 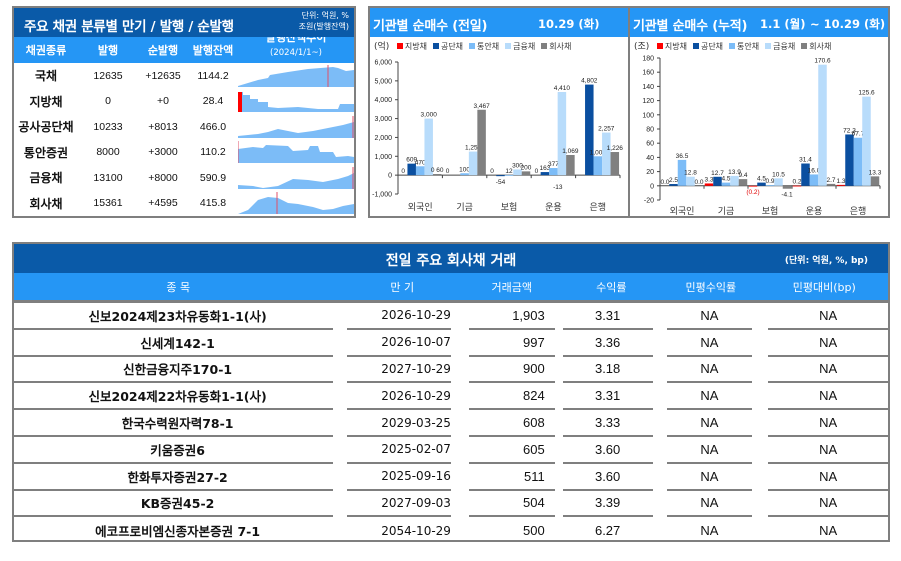 I want to click on daily-chart-title: 기관별 순매수 (전일), so click(x=430, y=26).